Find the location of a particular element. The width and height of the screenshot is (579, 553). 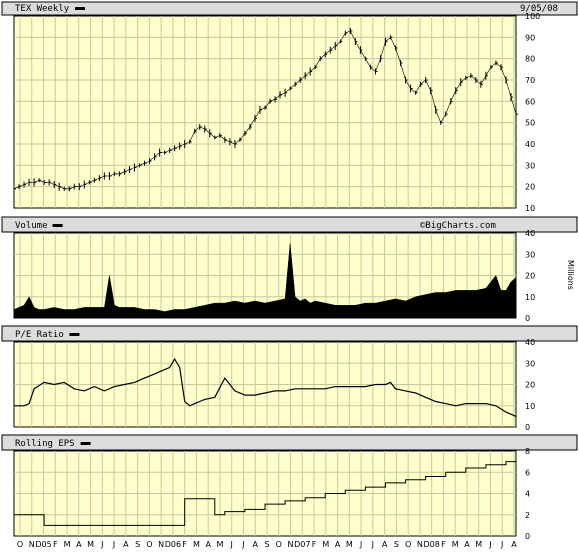

panel-title-price: TEX Weekly is located at coordinates (42, 9).